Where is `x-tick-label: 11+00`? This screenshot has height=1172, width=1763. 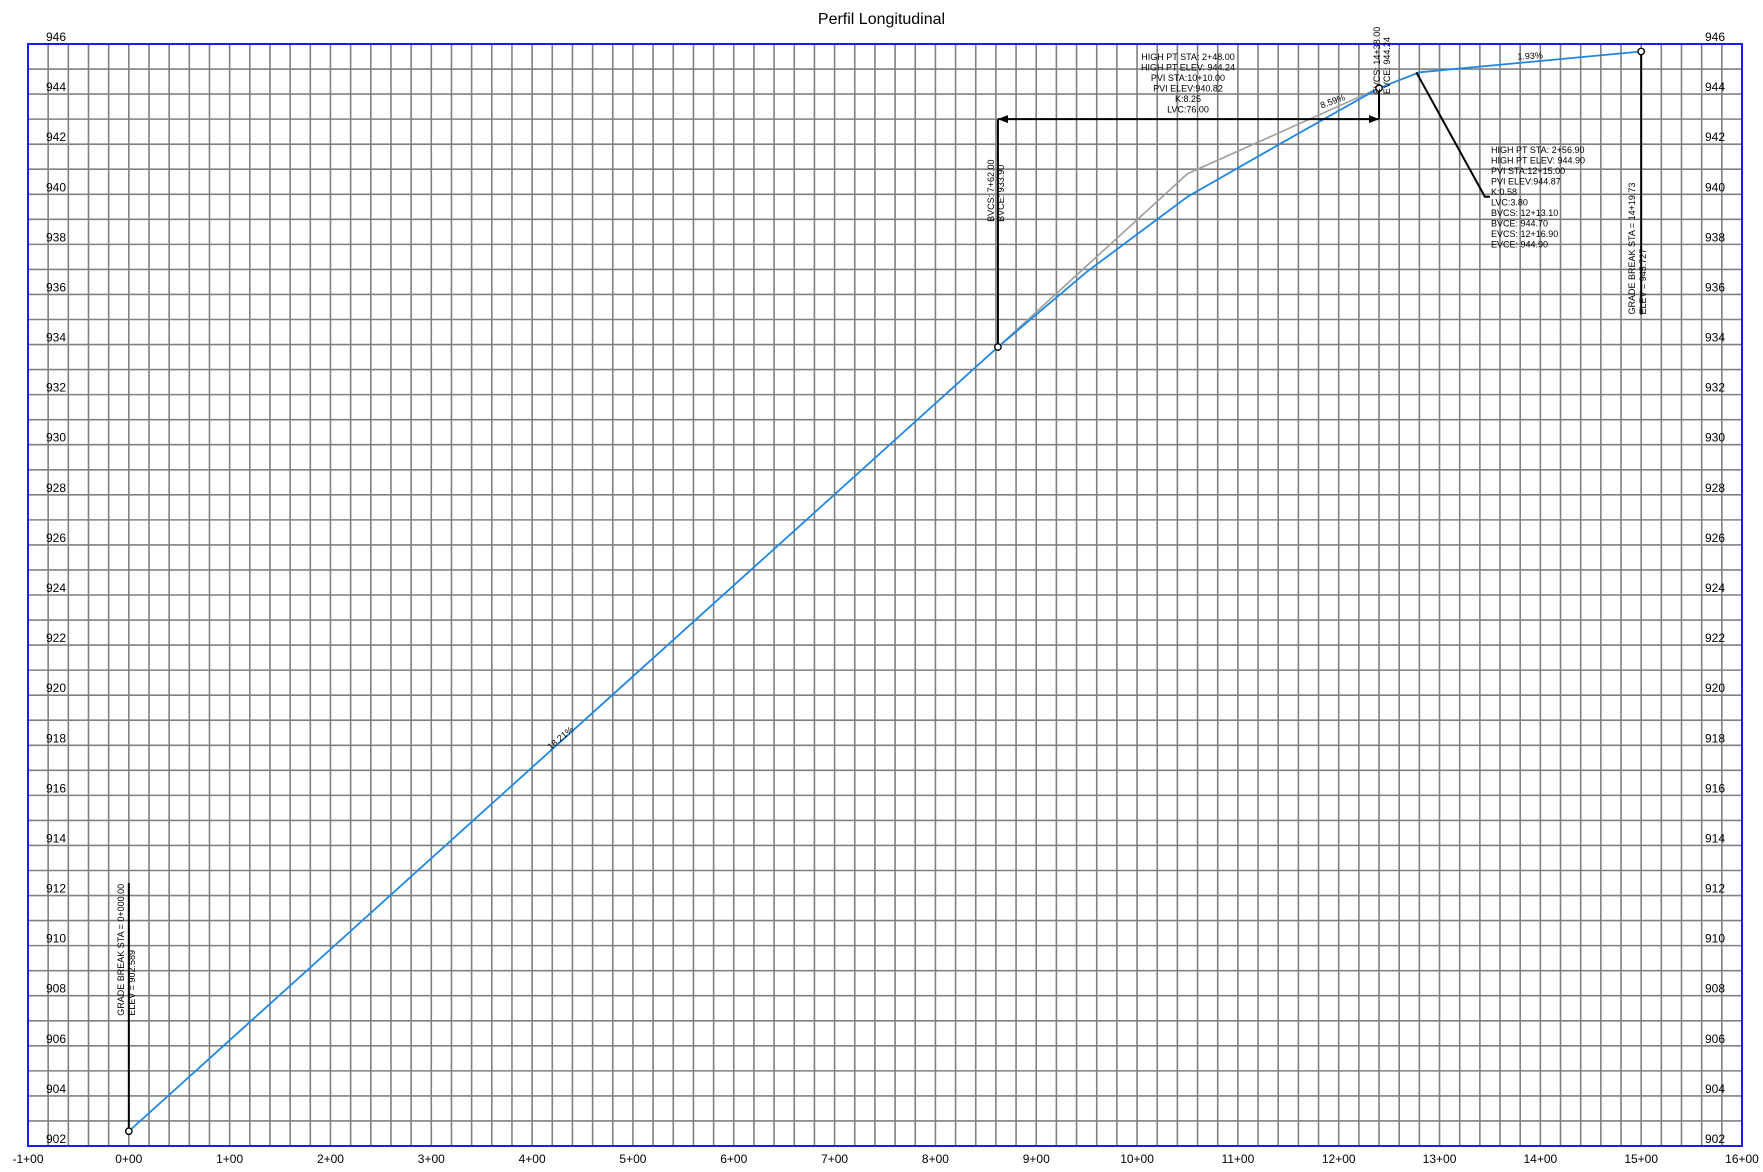 x-tick-label: 11+00 is located at coordinates (1237, 1159).